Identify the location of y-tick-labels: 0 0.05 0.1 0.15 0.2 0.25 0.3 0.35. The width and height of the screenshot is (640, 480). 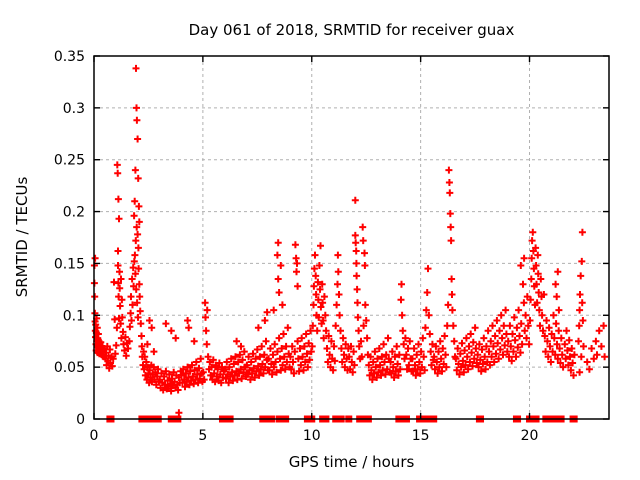
(69, 238).